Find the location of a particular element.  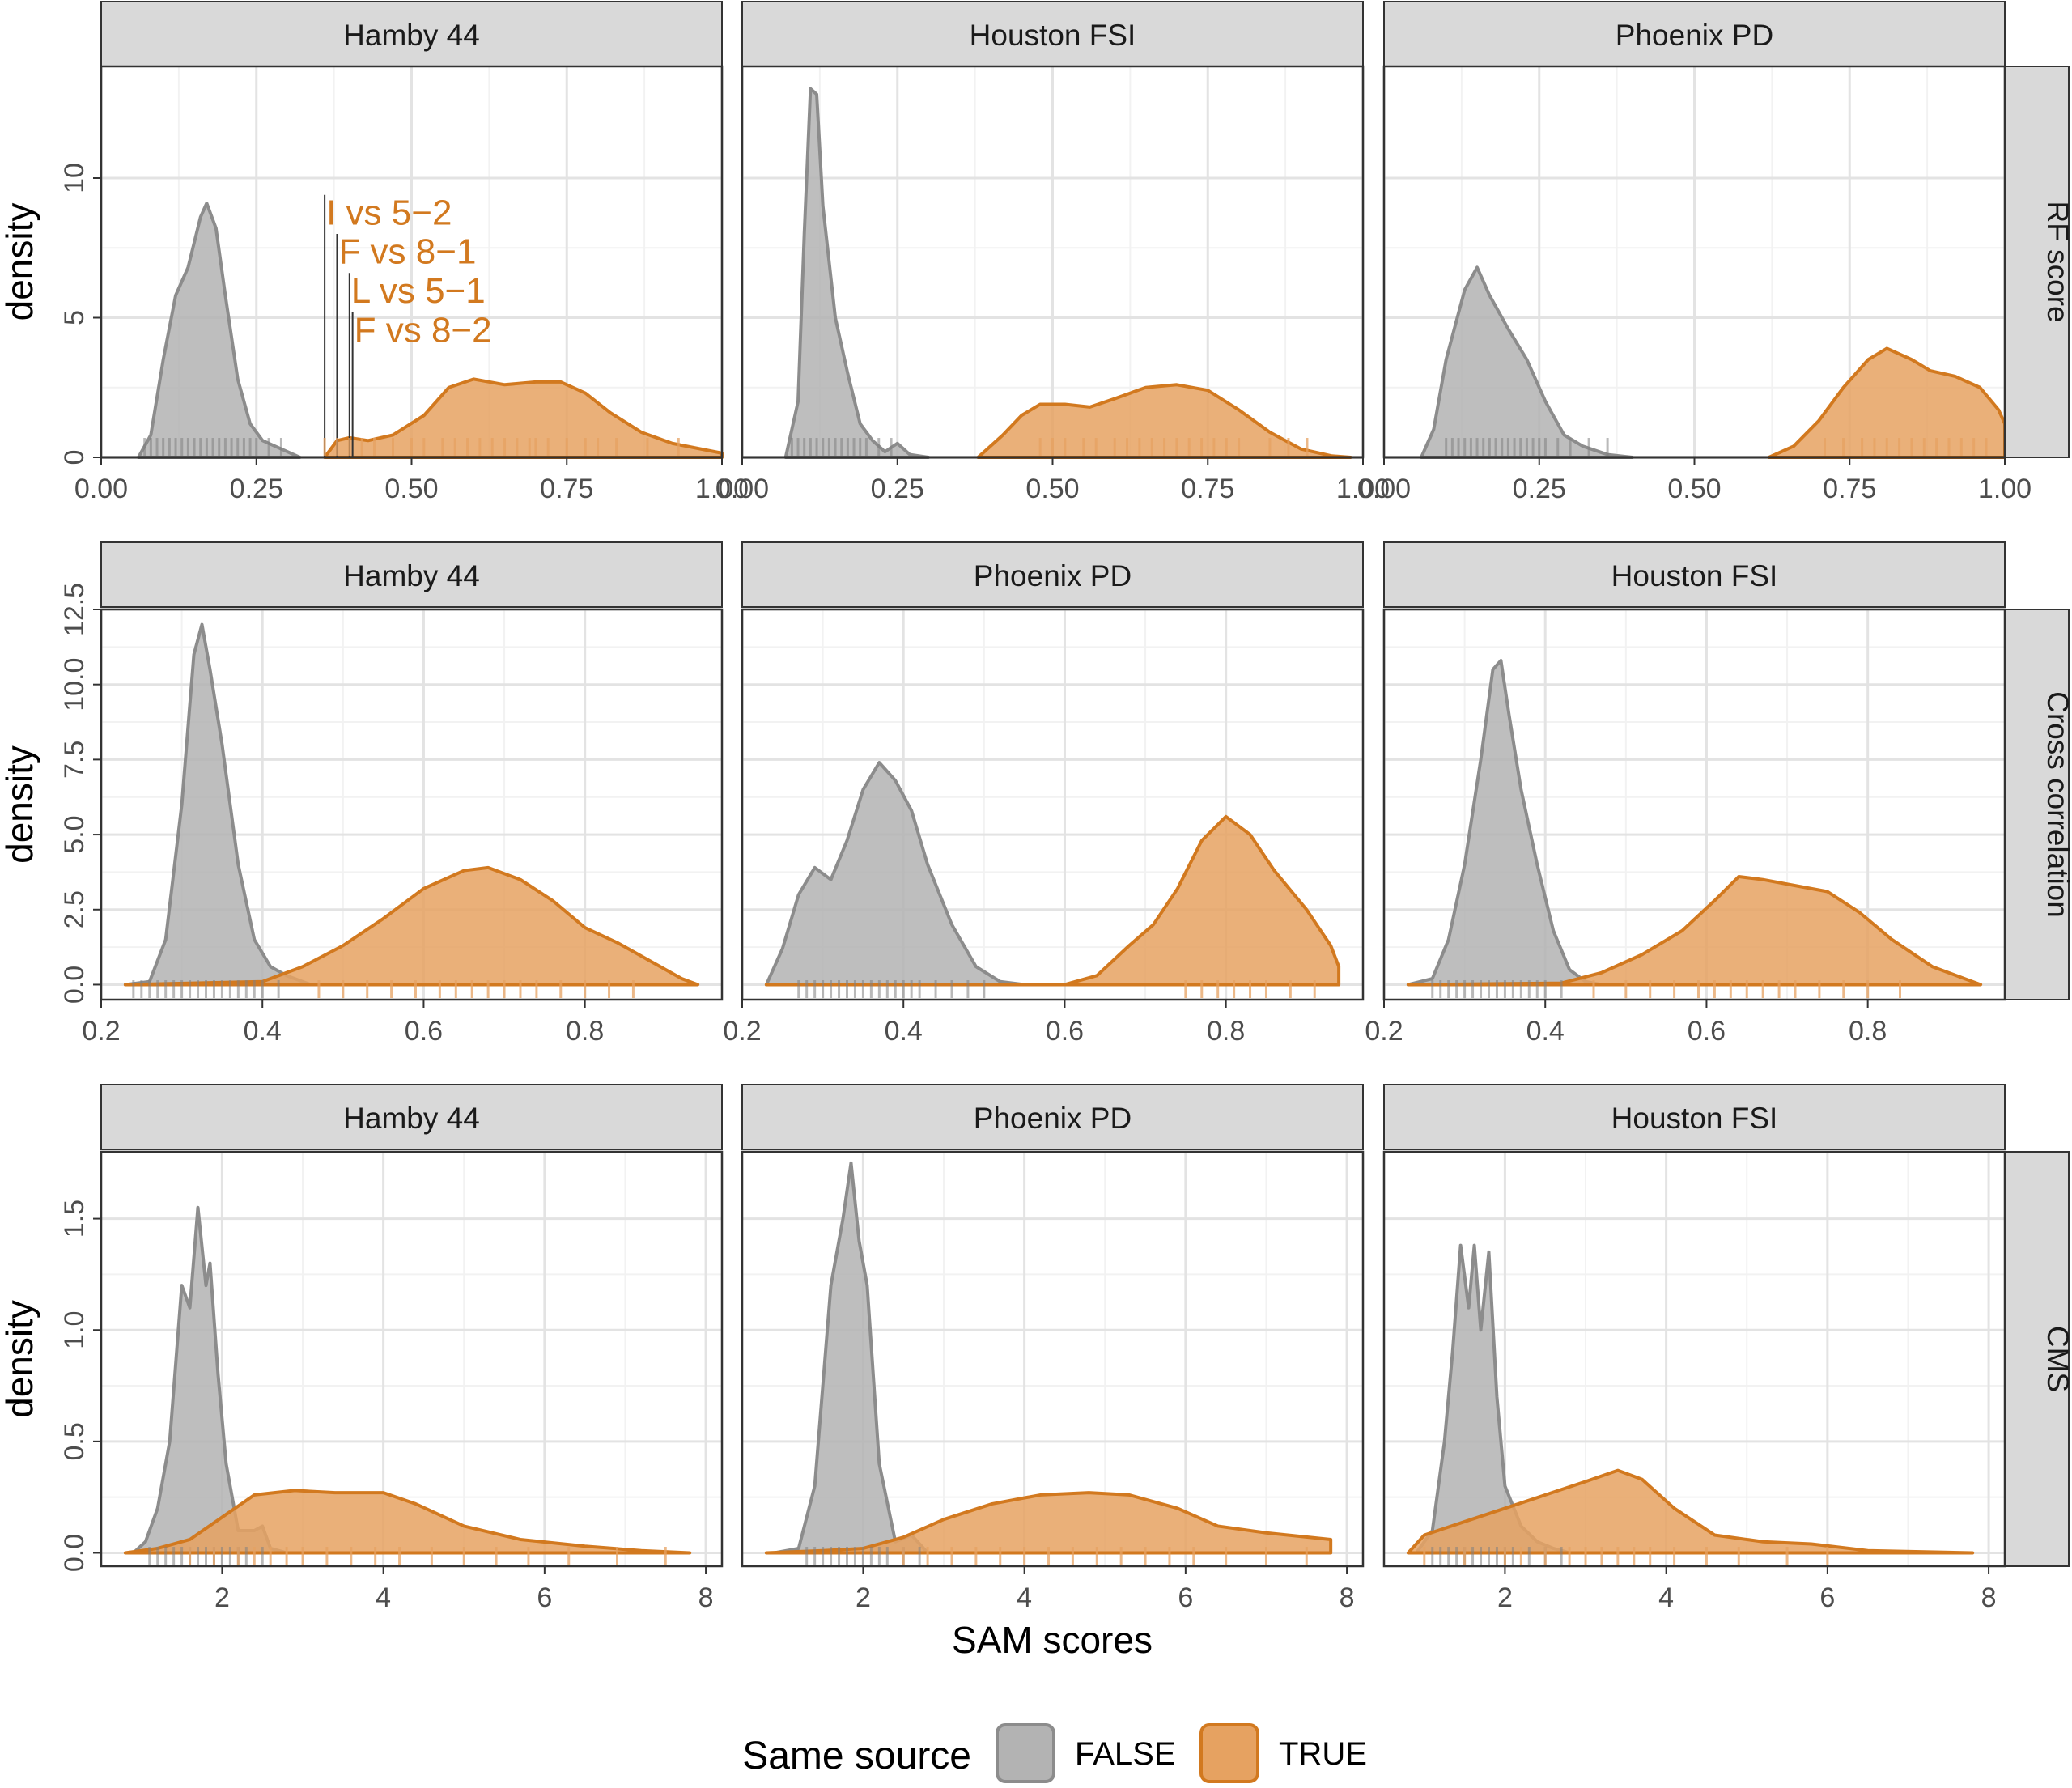

y-axis-title: density is located at coordinates (20, 804).